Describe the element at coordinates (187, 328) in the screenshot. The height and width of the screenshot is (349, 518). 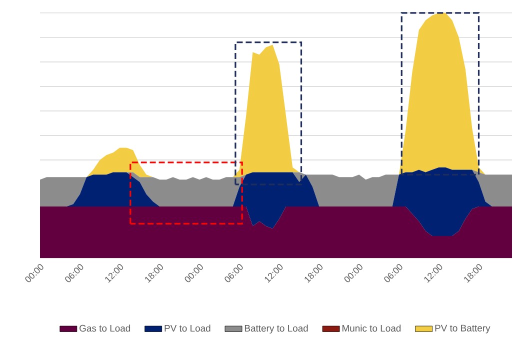
I see `legend-label: PV to Load` at that location.